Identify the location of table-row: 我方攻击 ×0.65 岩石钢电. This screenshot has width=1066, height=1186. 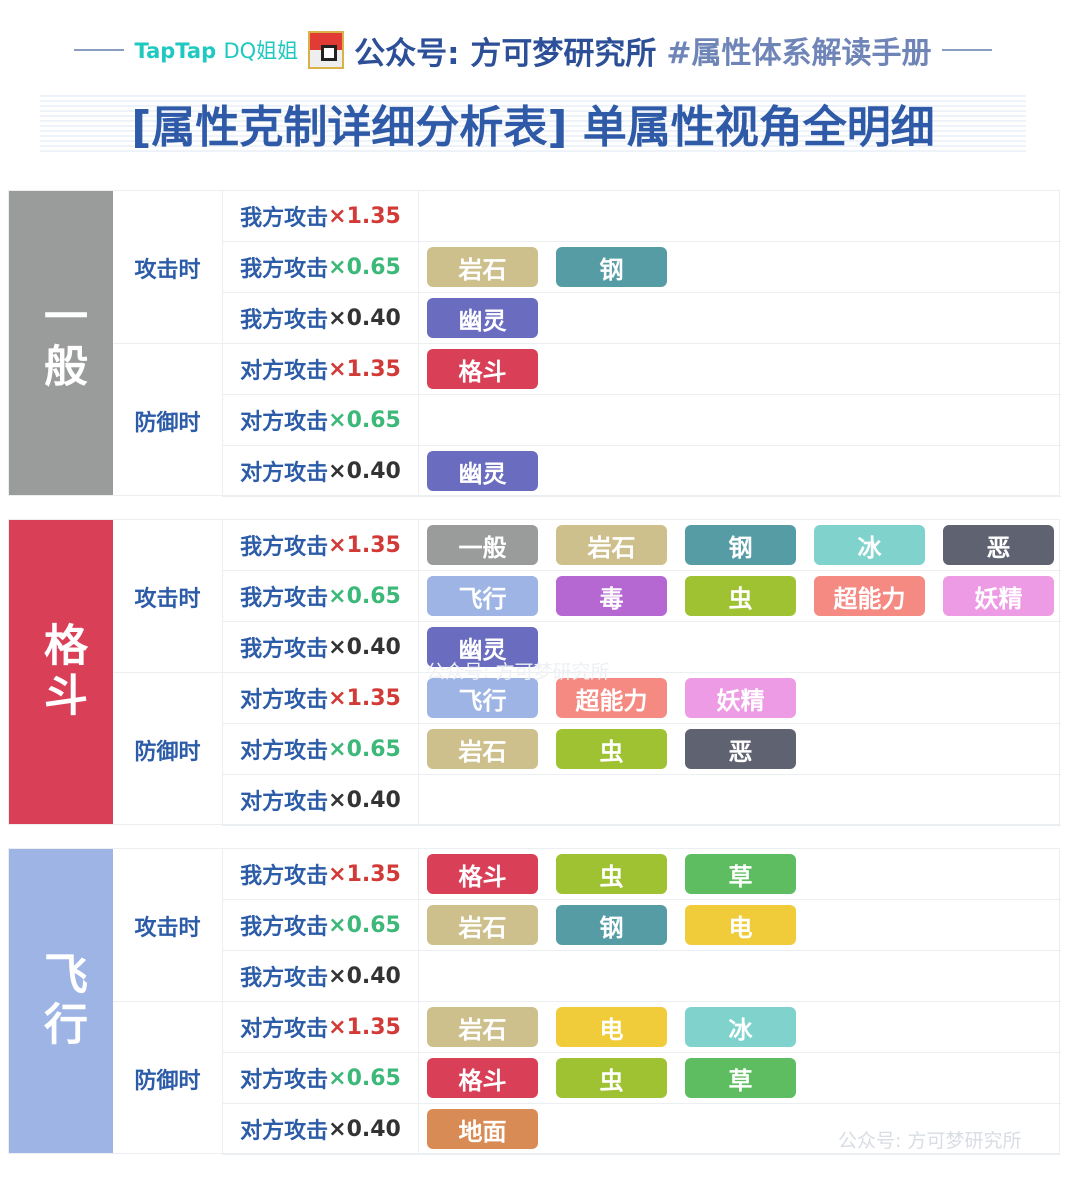
(642, 925).